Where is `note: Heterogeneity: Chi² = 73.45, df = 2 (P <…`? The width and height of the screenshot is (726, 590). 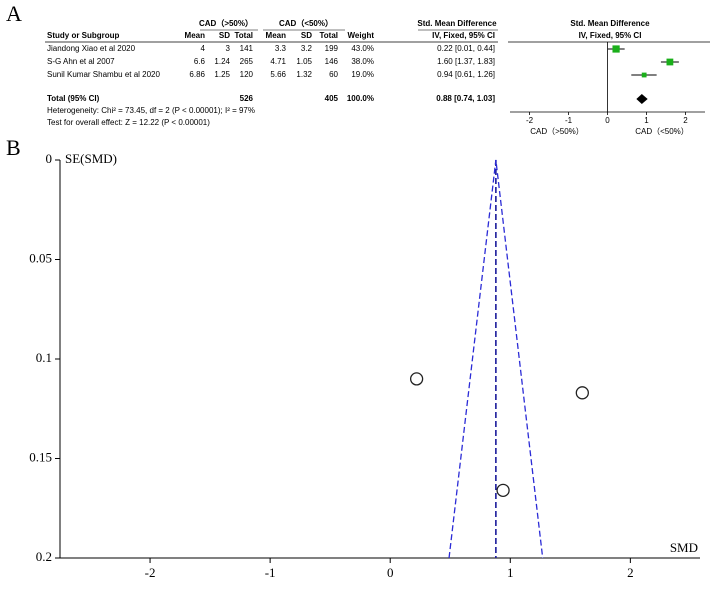
note: Heterogeneity: Chi² = 73.45, df = 2 (P <… is located at coordinates (151, 110).